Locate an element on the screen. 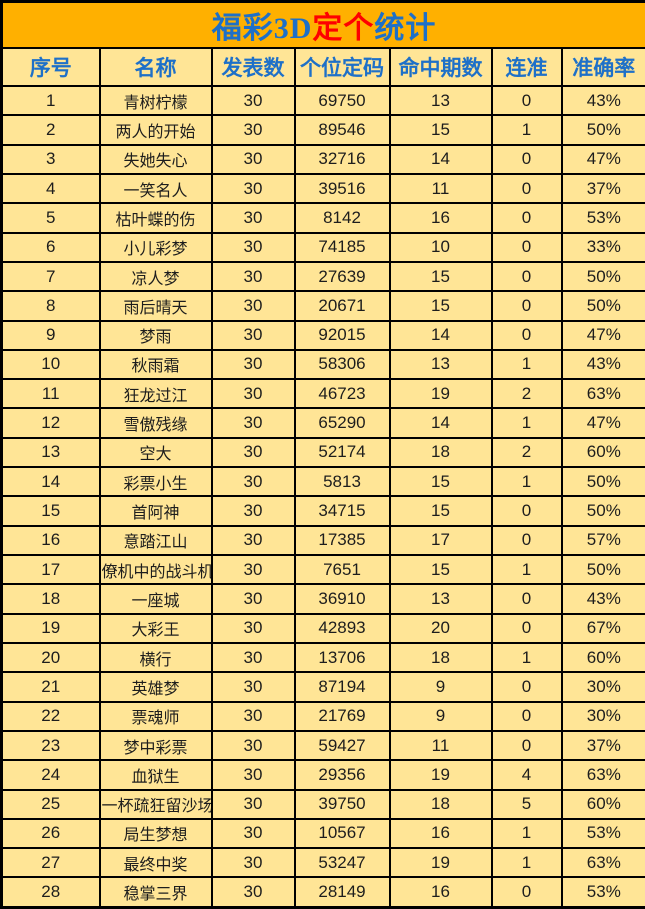  table-row: 3 失她失心 30 32716 14 0 47% is located at coordinates (322, 159).